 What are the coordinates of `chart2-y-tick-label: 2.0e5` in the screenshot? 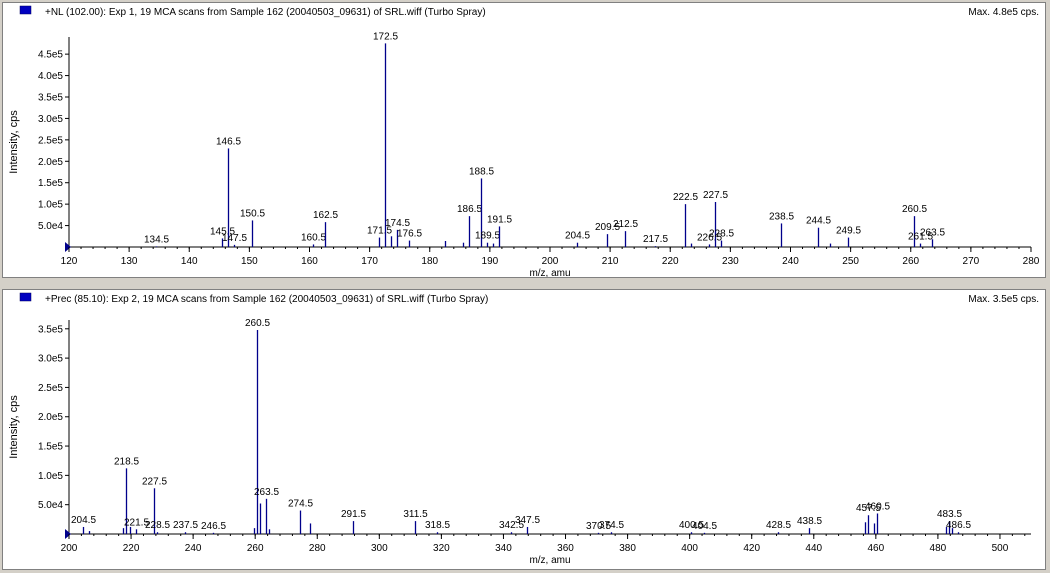 It's located at (50, 417).